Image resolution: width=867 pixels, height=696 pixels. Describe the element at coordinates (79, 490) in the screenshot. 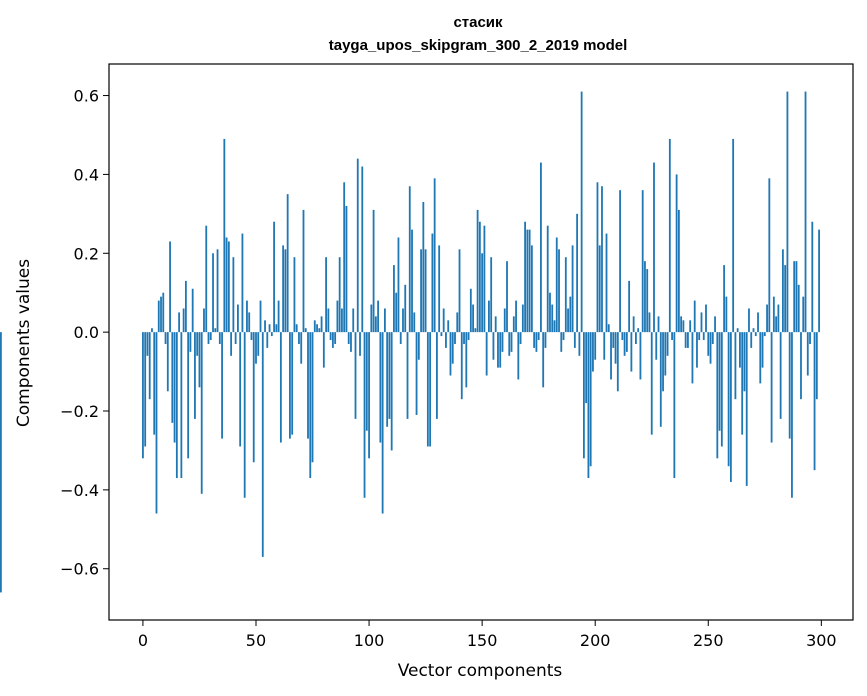

I see `y-tick-label: −0.4` at that location.